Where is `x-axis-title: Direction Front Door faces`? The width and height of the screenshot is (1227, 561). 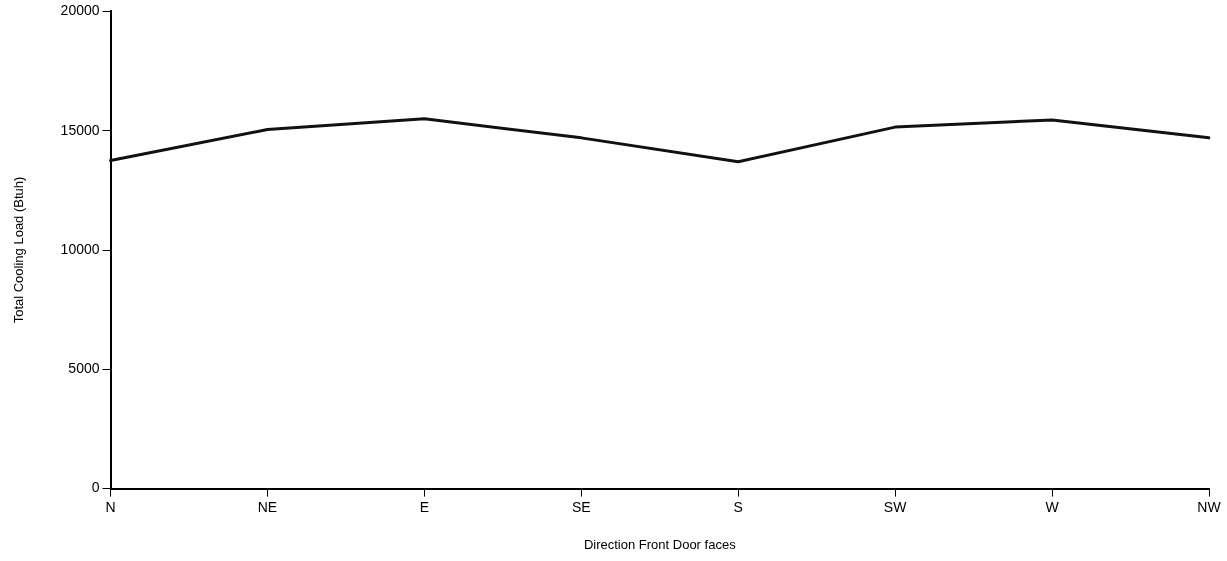
x-axis-title: Direction Front Door faces is located at coordinates (660, 544).